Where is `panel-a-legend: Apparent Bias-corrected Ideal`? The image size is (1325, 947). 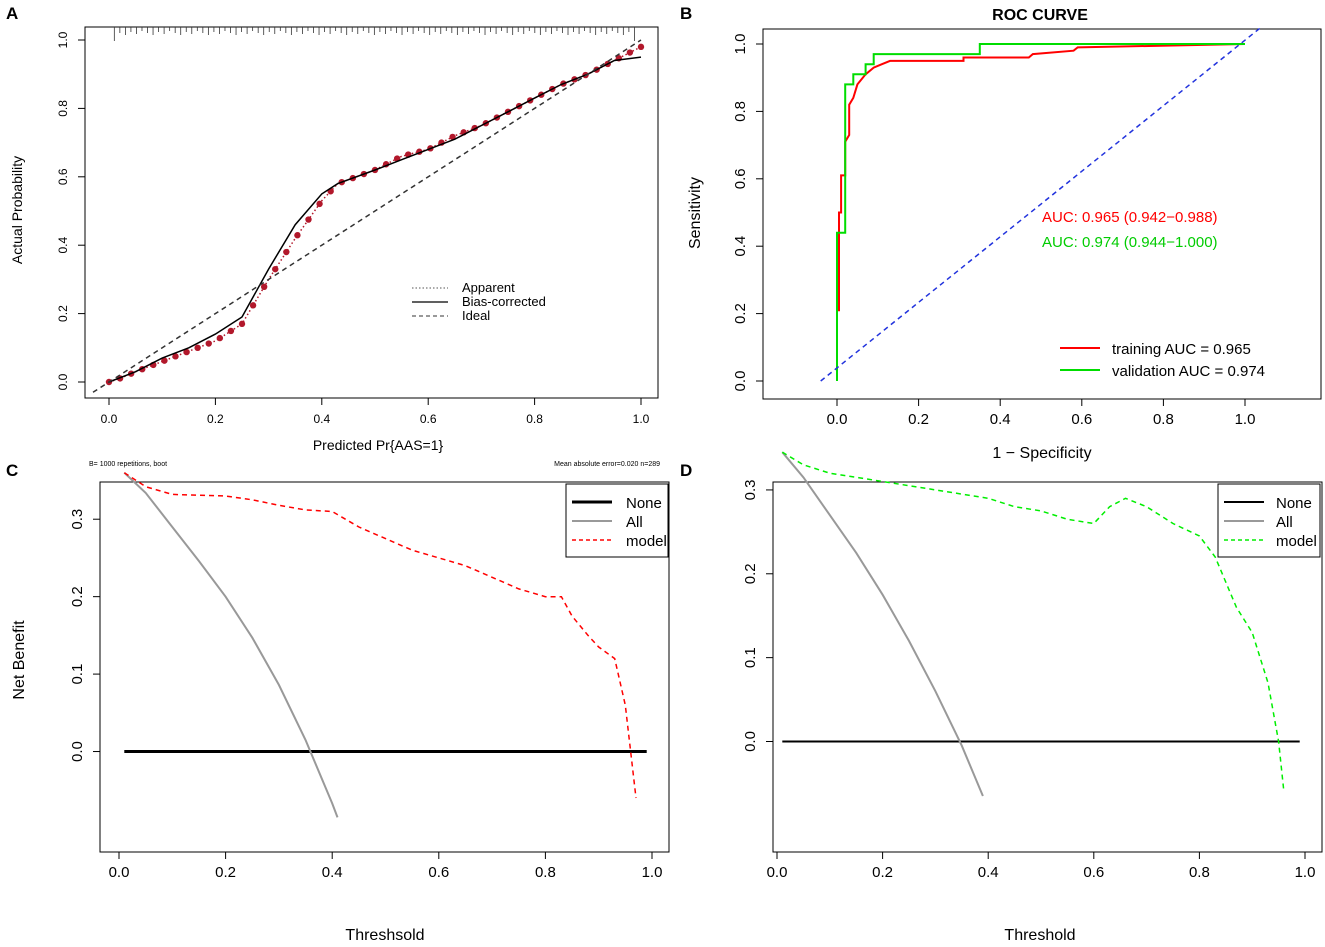
panel-a-legend: Apparent Bias-corrected Ideal is located at coordinates (479, 301).